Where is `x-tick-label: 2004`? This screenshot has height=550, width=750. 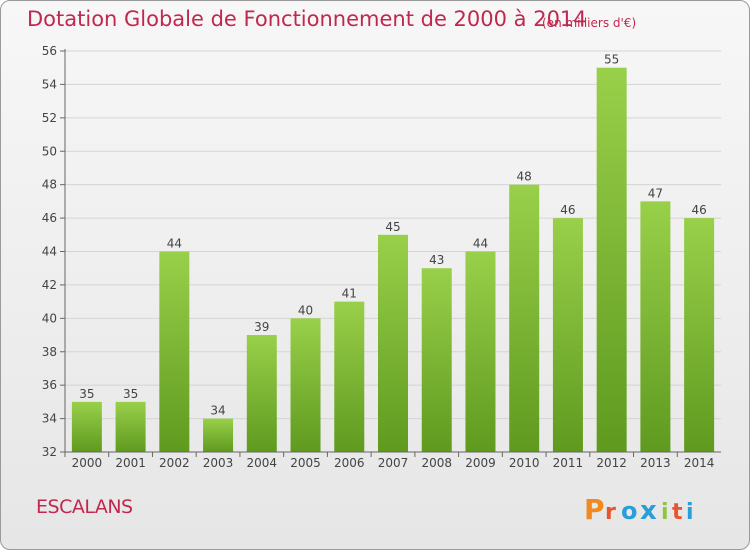
x-tick-label: 2004 is located at coordinates (262, 463).